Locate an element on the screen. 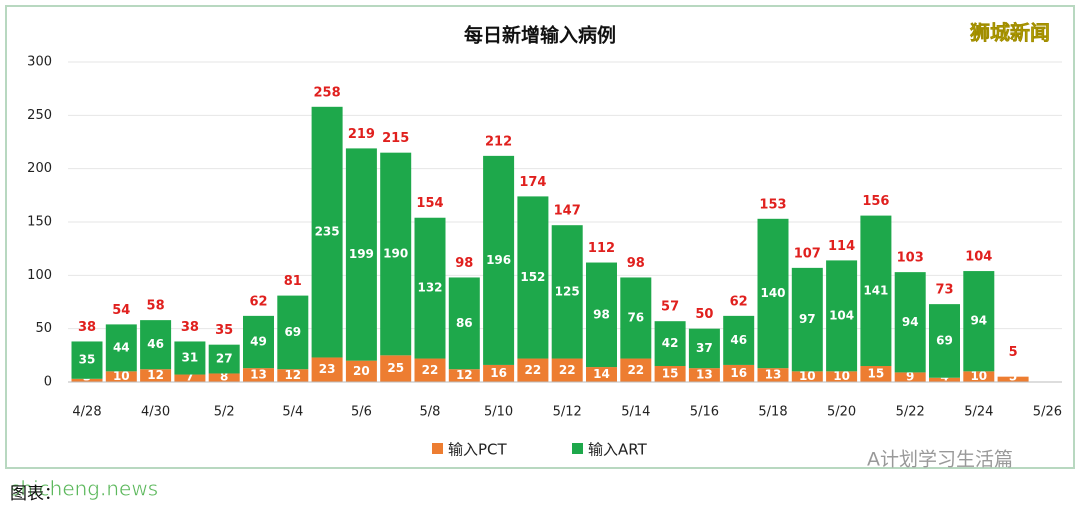 The width and height of the screenshot is (1080, 508). value-label: 20 is located at coordinates (361, 371).